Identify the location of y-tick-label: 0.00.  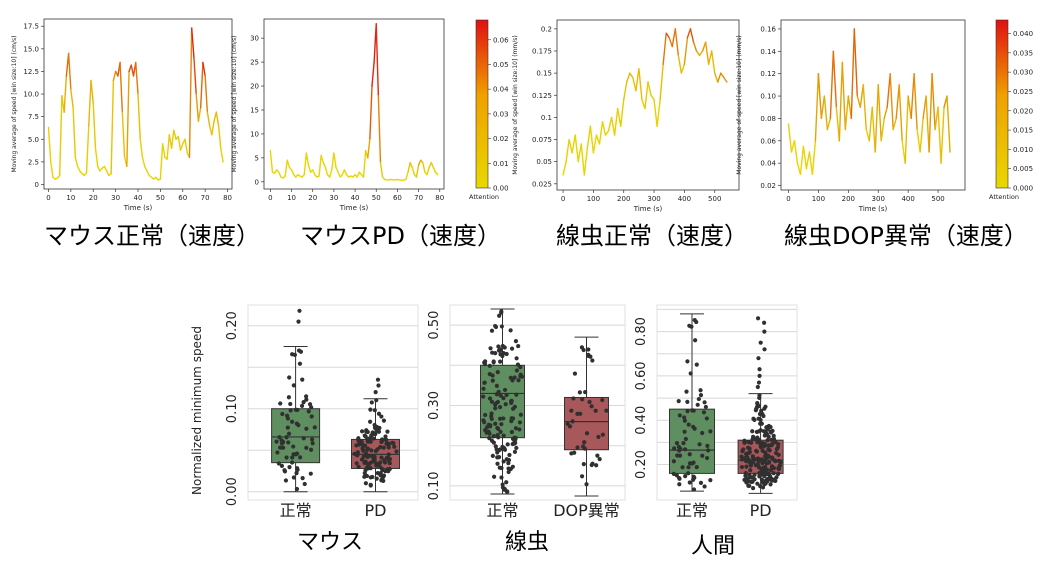
(232, 491).